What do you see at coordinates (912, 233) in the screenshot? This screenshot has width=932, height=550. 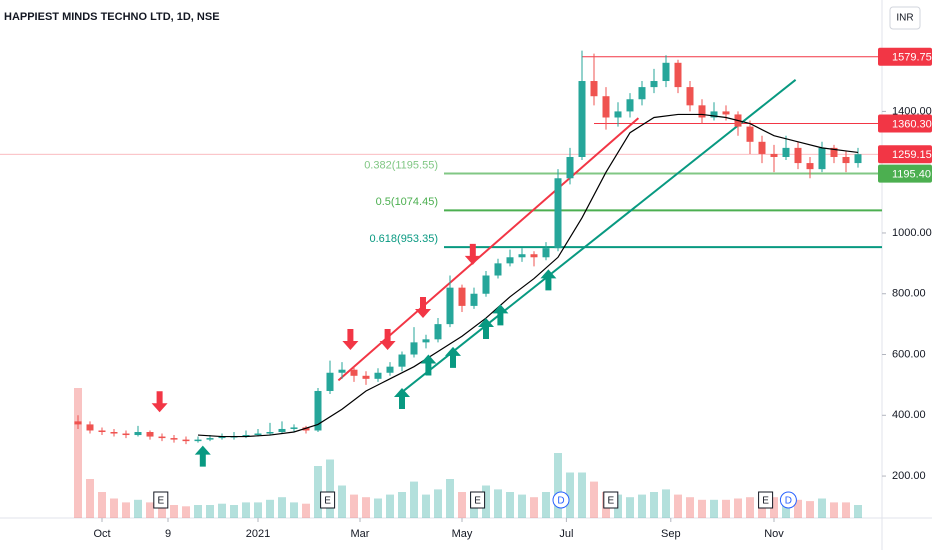 I see `y-tick-label: 1000.00` at bounding box center [912, 233].